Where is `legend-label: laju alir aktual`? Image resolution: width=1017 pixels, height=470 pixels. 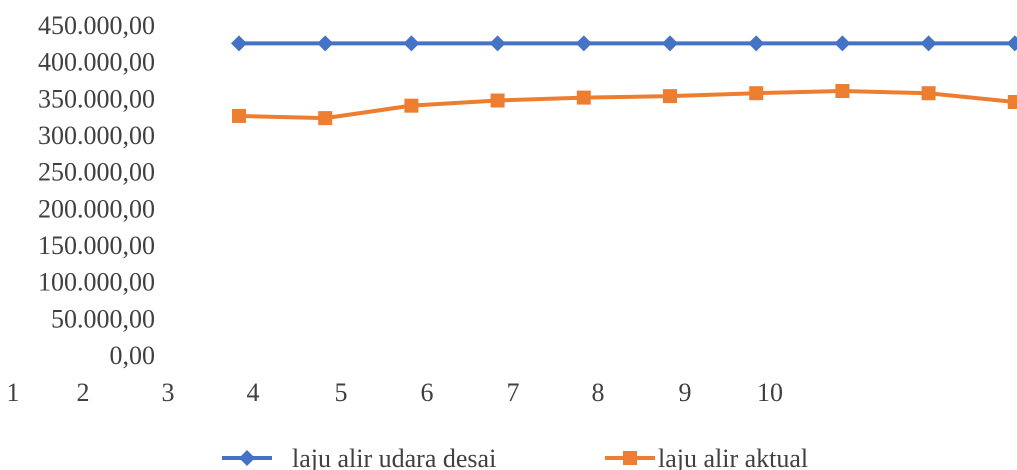 legend-label: laju alir aktual is located at coordinates (733, 457).